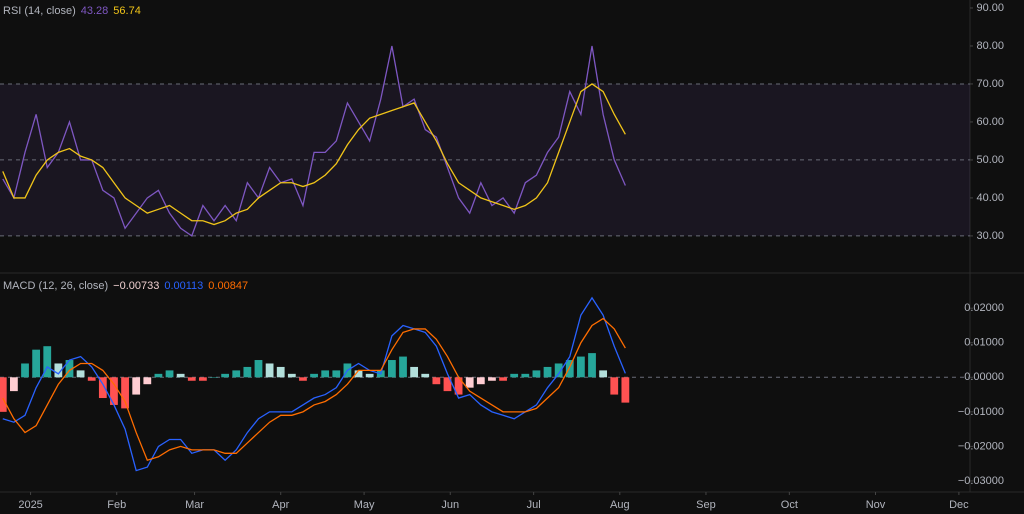 The height and width of the screenshot is (514, 1024). I want to click on x-tick-label: Jun, so click(450, 505).